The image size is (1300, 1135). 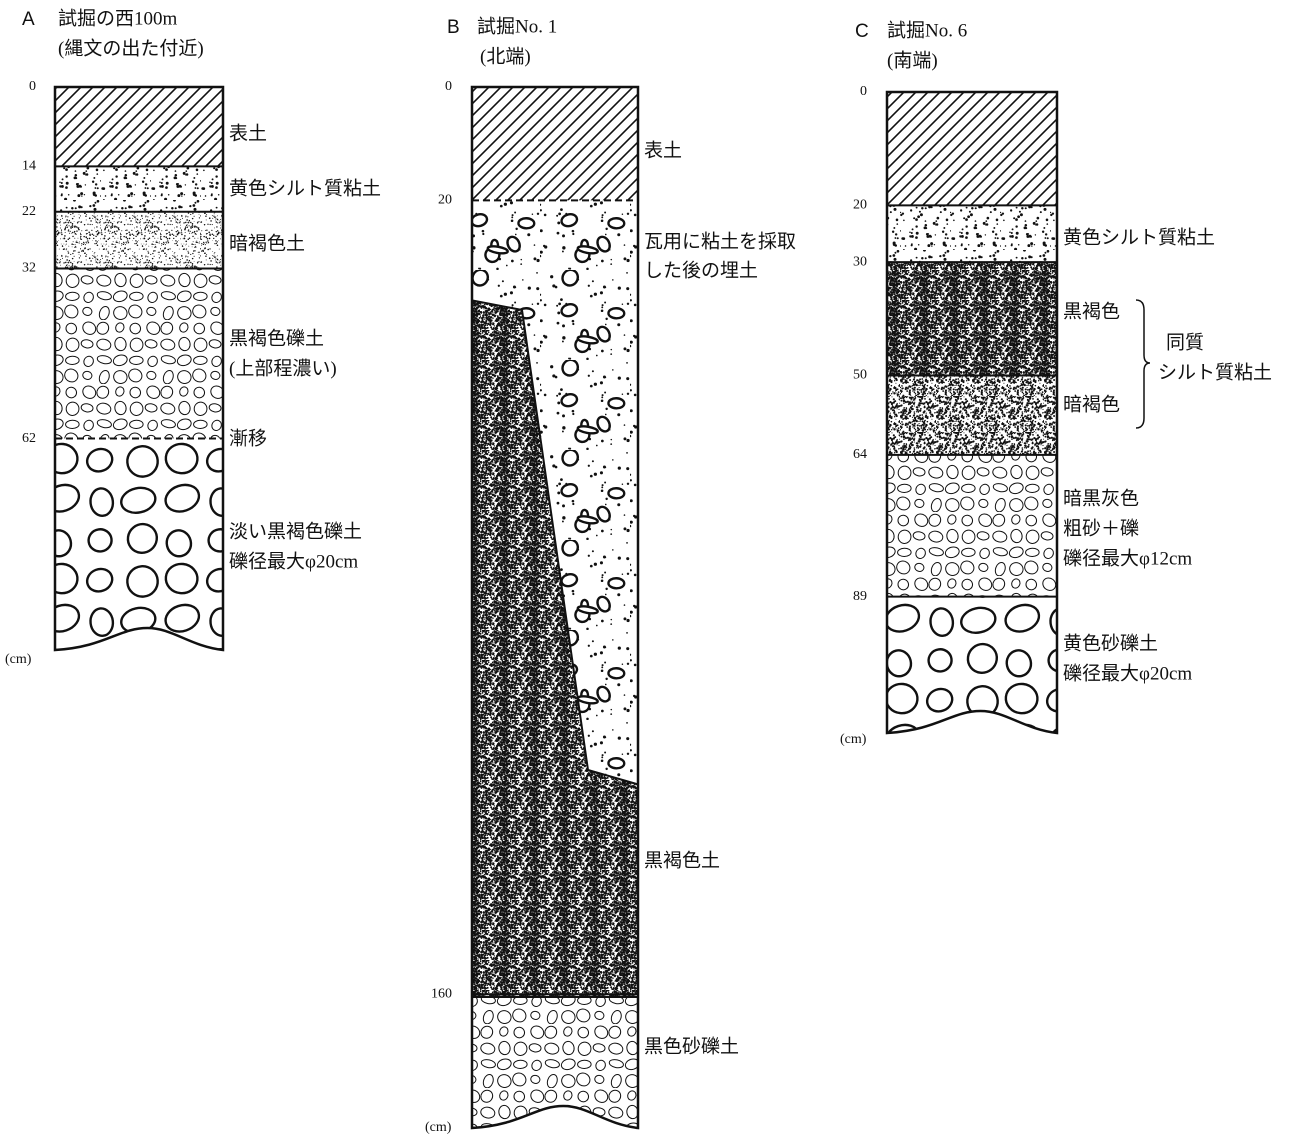 I want to click on depth-label: 89, so click(x=860, y=596).